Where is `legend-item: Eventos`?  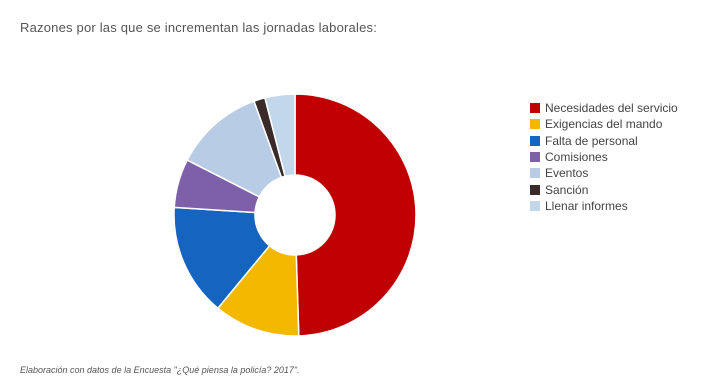 legend-item: Eventos is located at coordinates (604, 173).